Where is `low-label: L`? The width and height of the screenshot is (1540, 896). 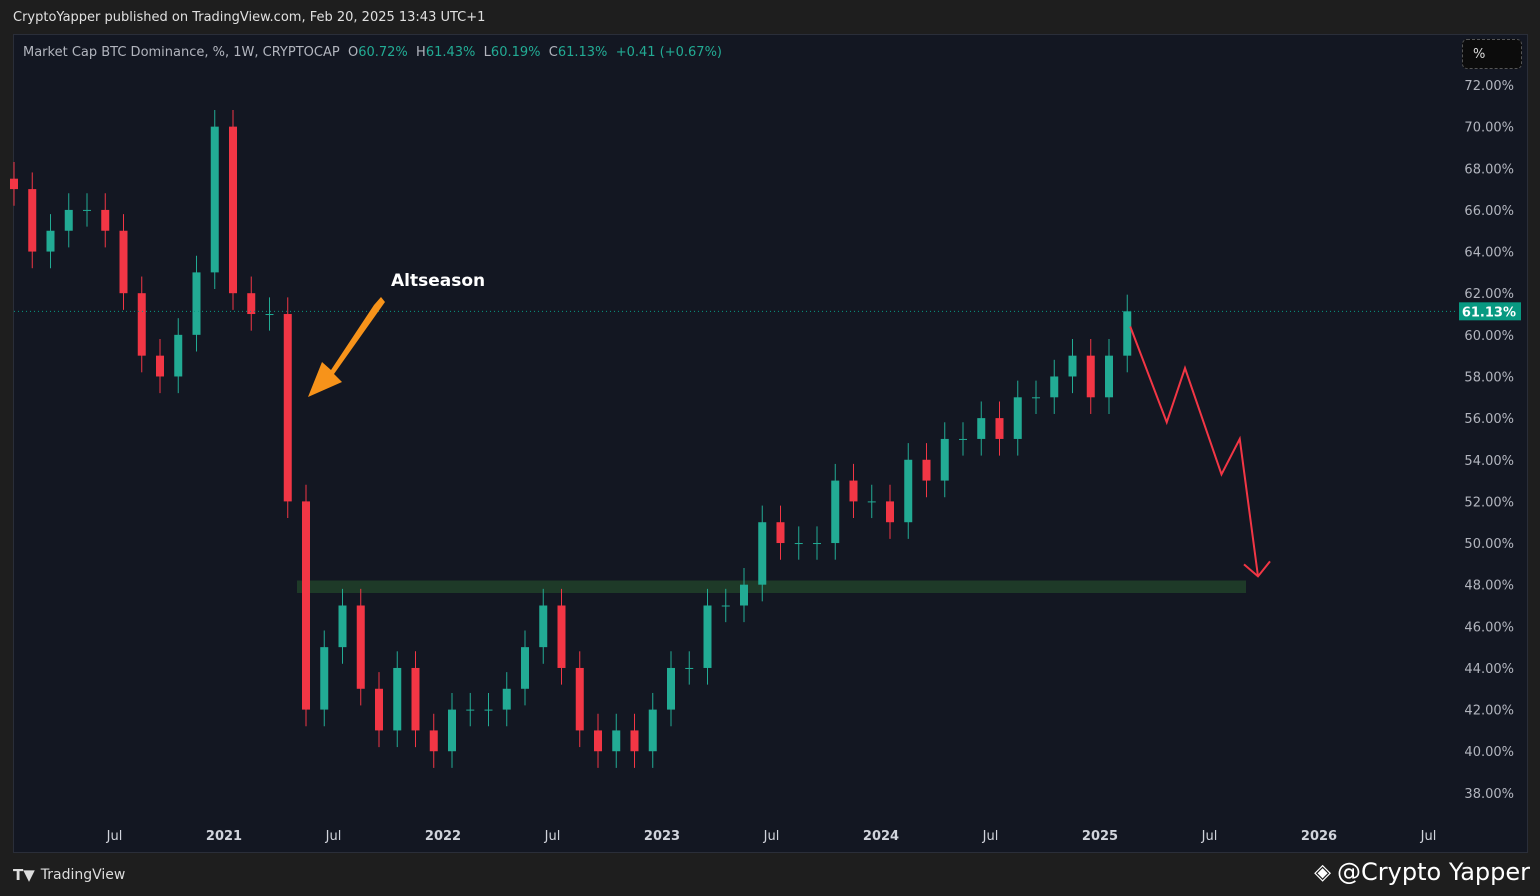 low-label: L is located at coordinates (487, 52).